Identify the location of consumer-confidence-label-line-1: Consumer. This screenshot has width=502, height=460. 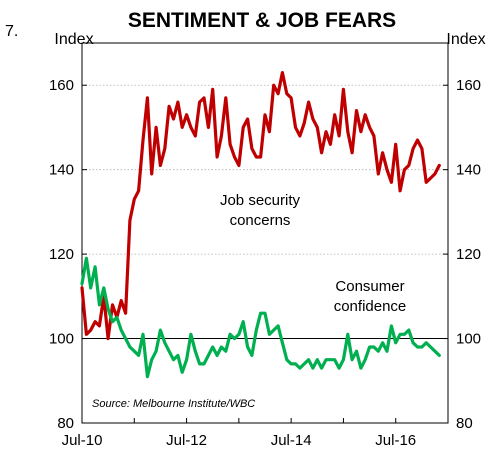
(369, 286).